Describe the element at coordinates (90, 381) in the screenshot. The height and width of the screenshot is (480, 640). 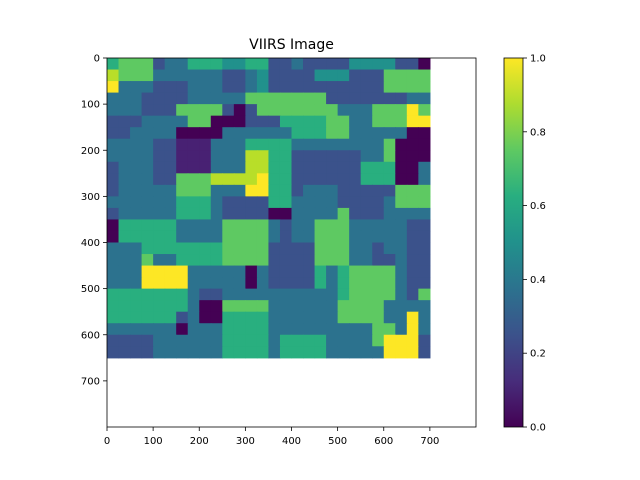
I see `y-tick-label: 700` at that location.